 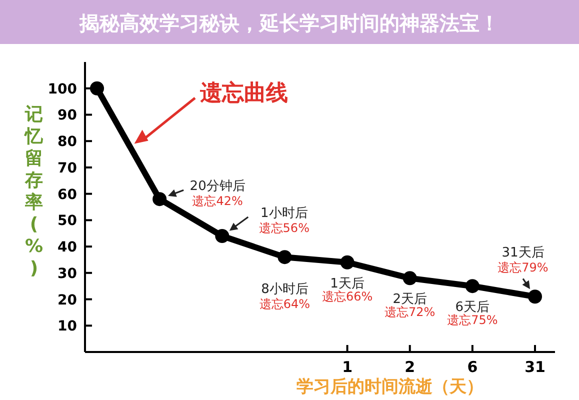 I want to click on y-tick-label: 40, so click(x=68, y=248).